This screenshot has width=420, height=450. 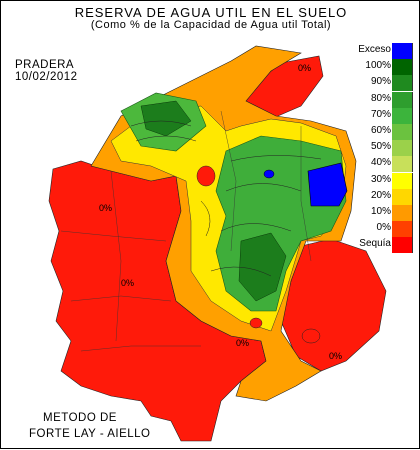 I want to click on legend-item: 20%, so click(x=387, y=196).